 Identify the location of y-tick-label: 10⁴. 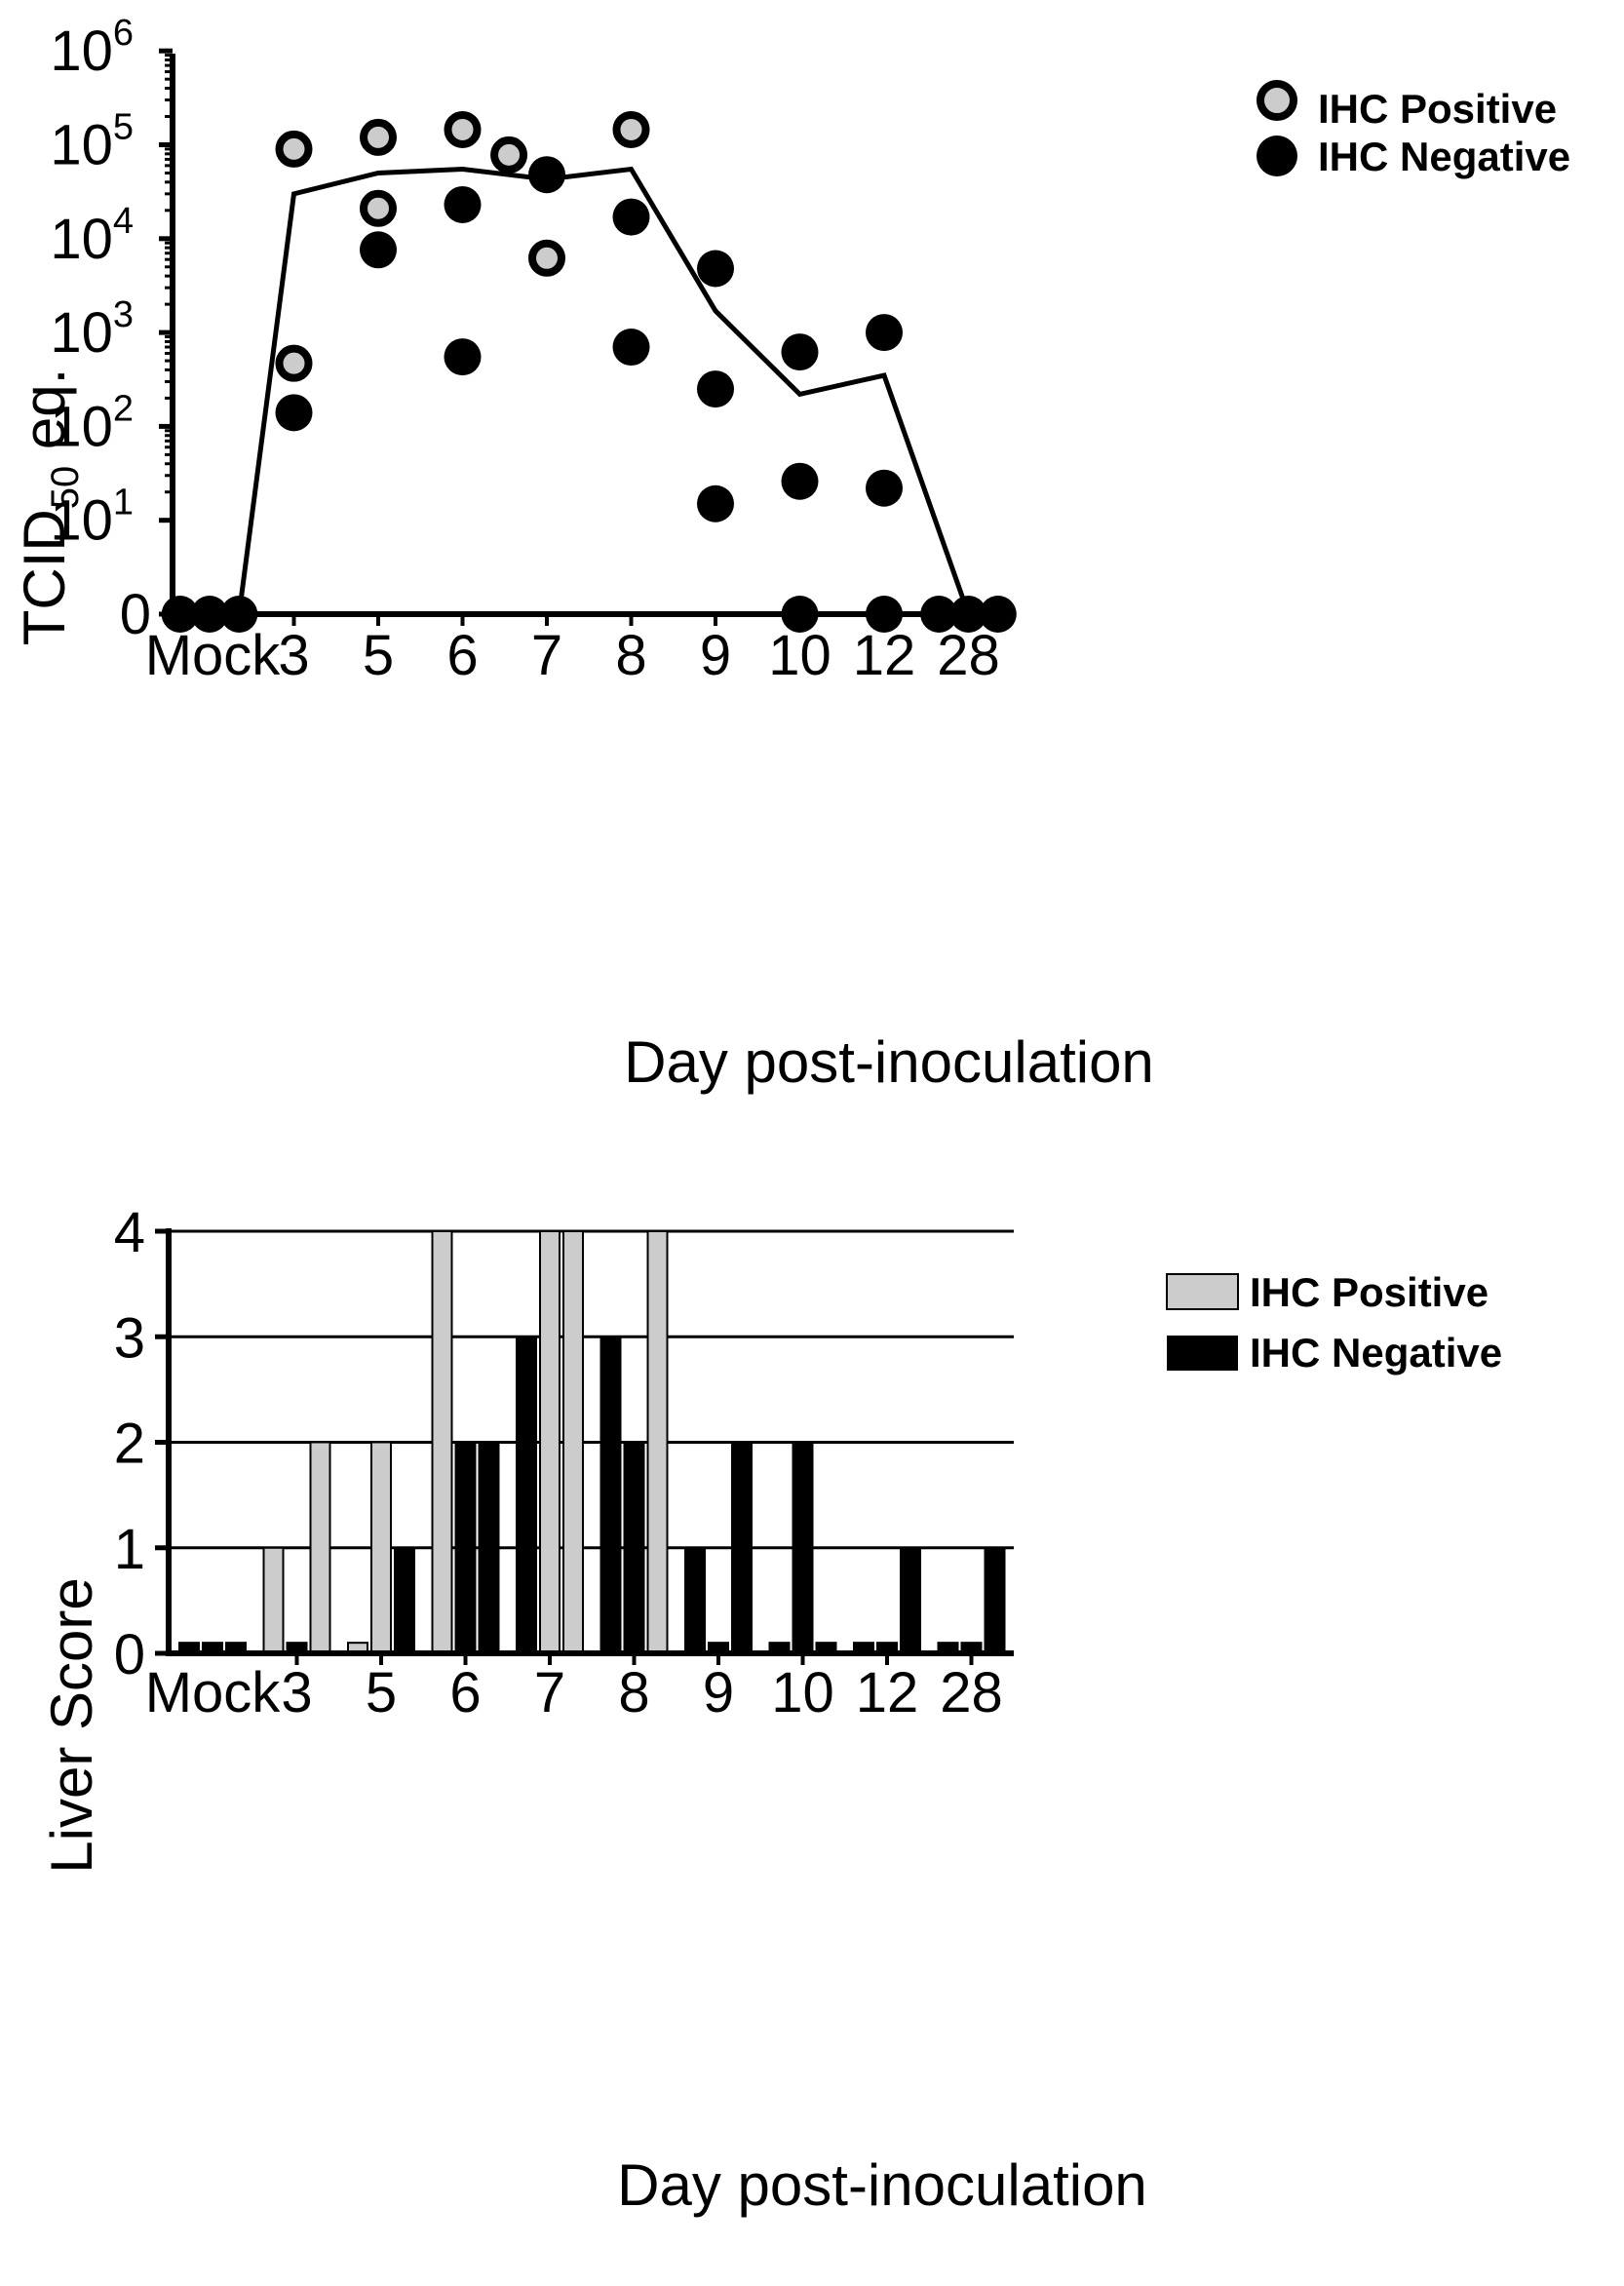
(92, 236).